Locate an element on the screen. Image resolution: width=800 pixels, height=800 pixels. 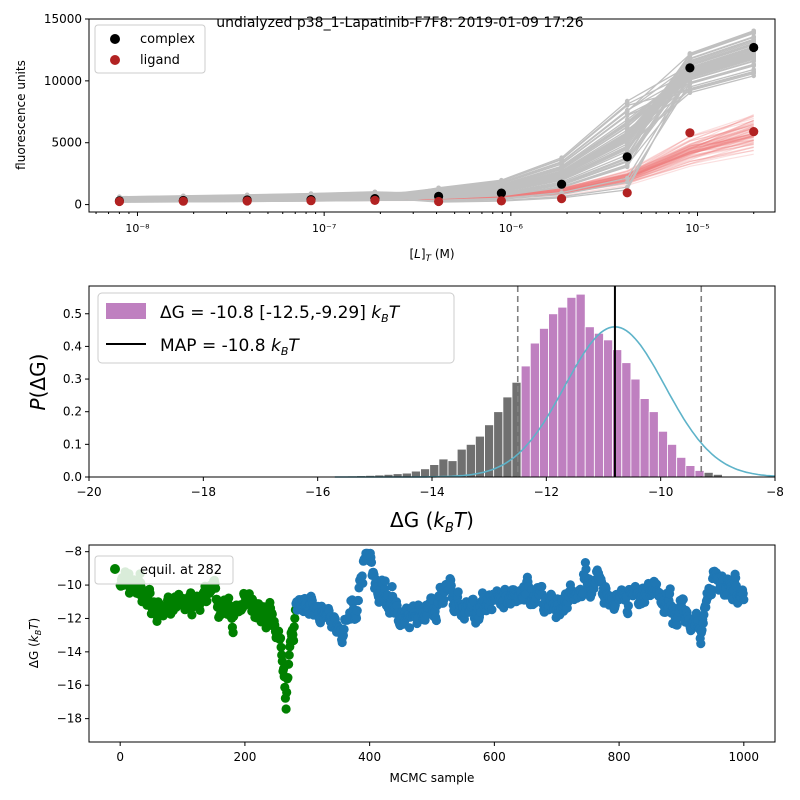
posterior-y-axis-label: P(ΔG) is located at coordinates (38, 382).